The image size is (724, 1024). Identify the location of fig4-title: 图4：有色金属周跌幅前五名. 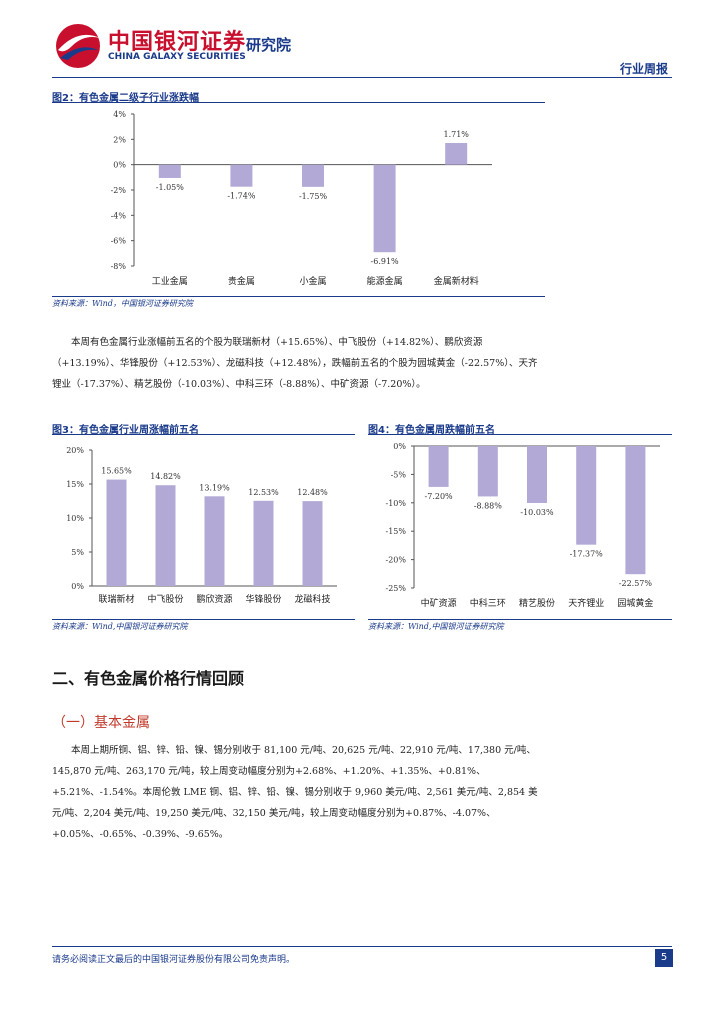
(431, 430).